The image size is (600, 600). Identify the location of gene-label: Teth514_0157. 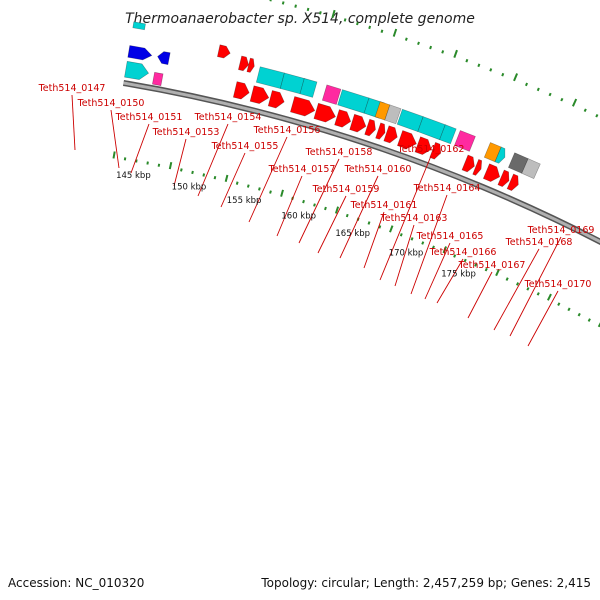
(302, 169).